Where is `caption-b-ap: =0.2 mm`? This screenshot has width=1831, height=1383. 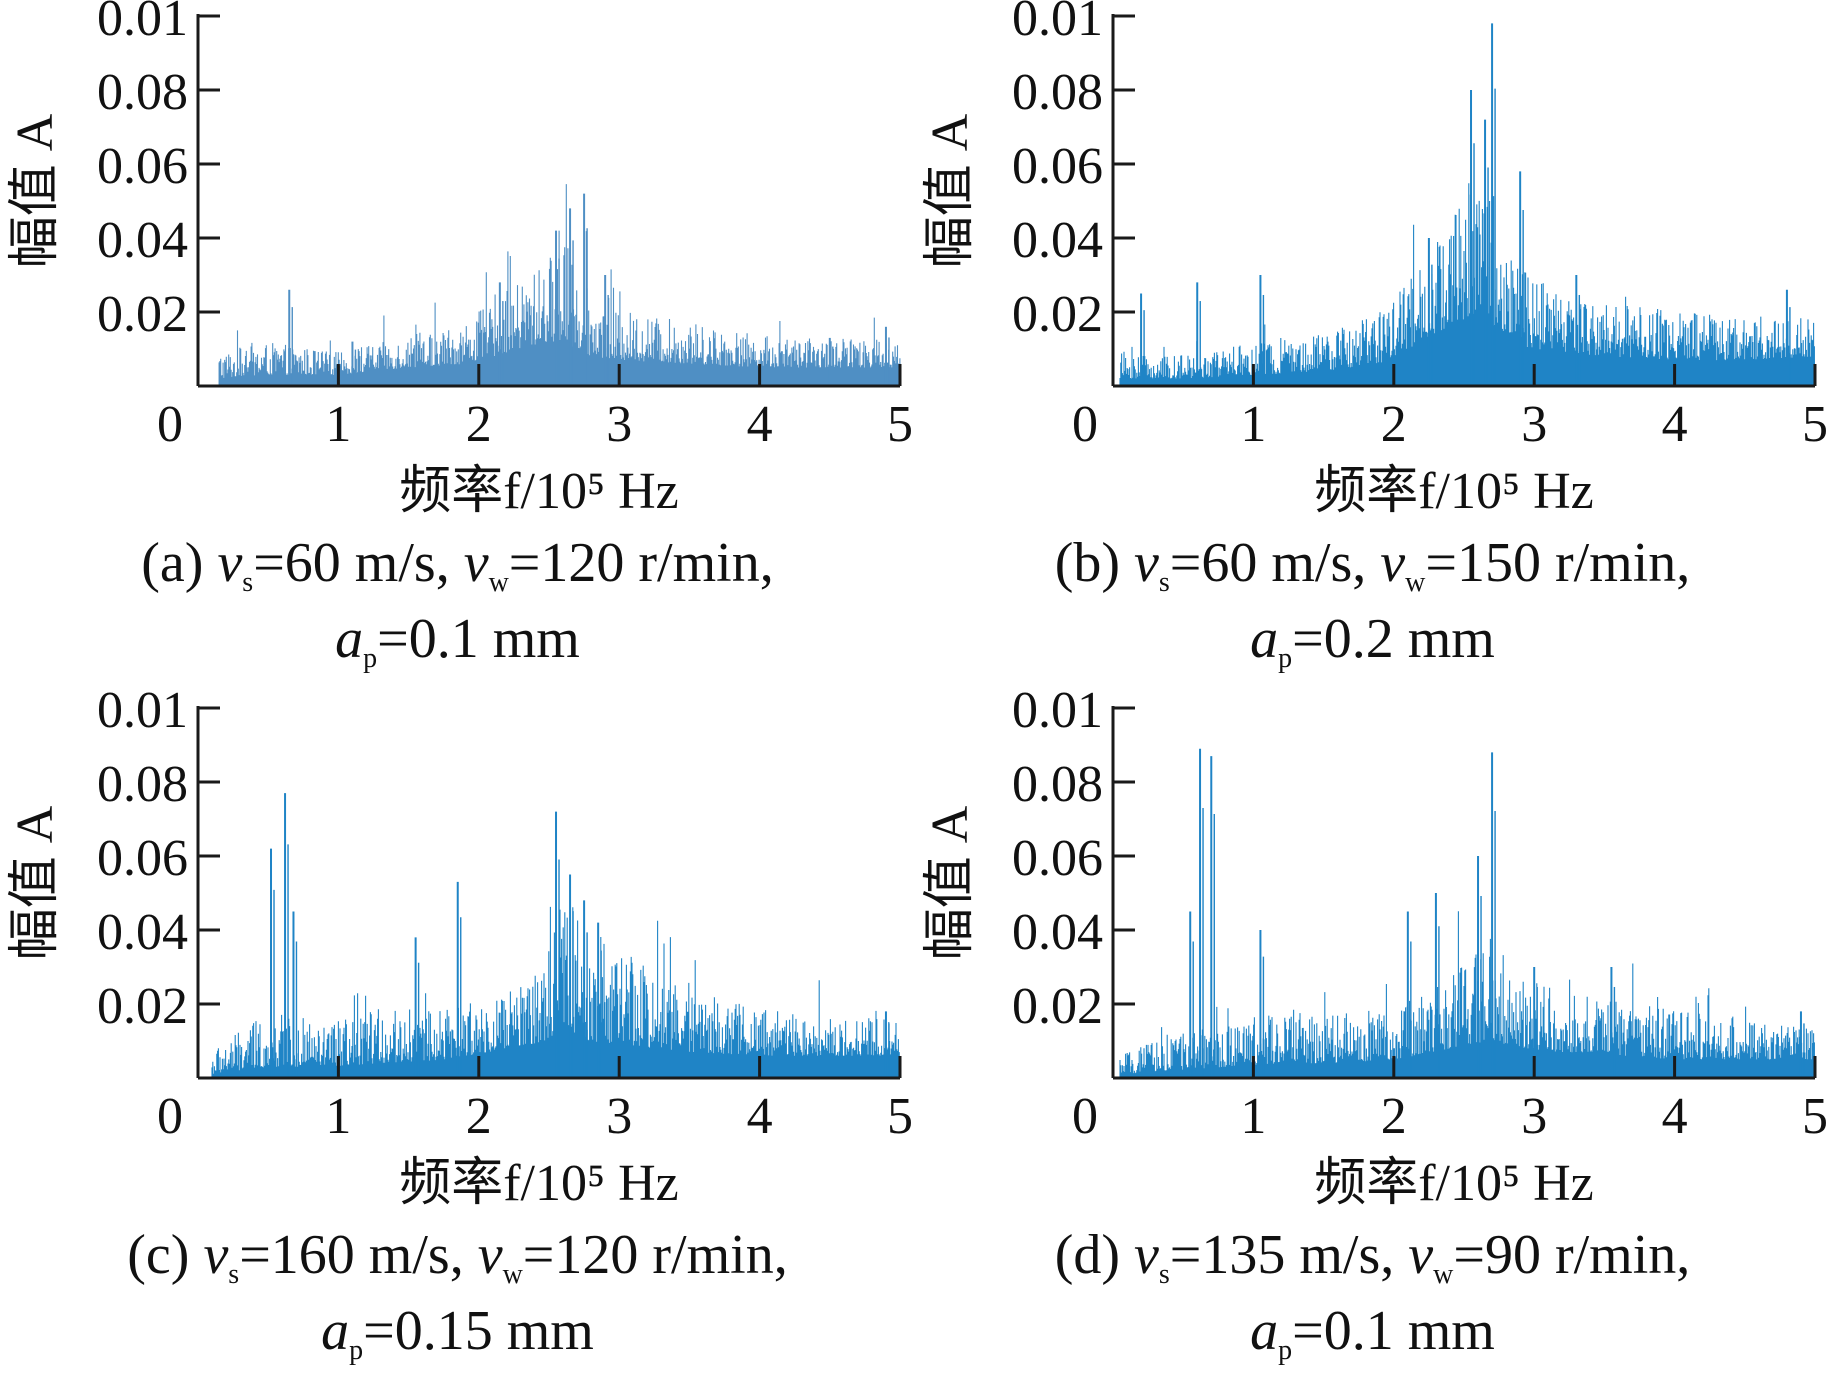 caption-b-ap: =0.2 mm is located at coordinates (1393, 639).